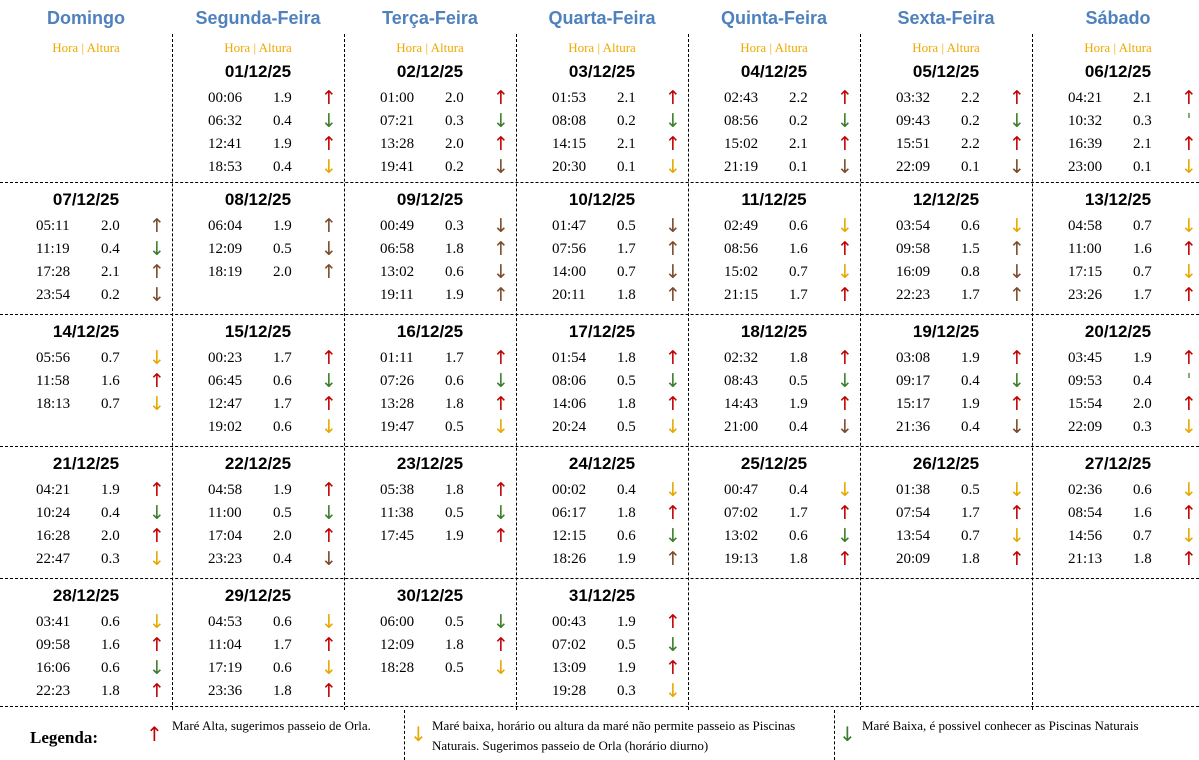 The image size is (1199, 760). What do you see at coordinates (53, 536) in the screenshot?
I see `tide-time: 16:28` at bounding box center [53, 536].